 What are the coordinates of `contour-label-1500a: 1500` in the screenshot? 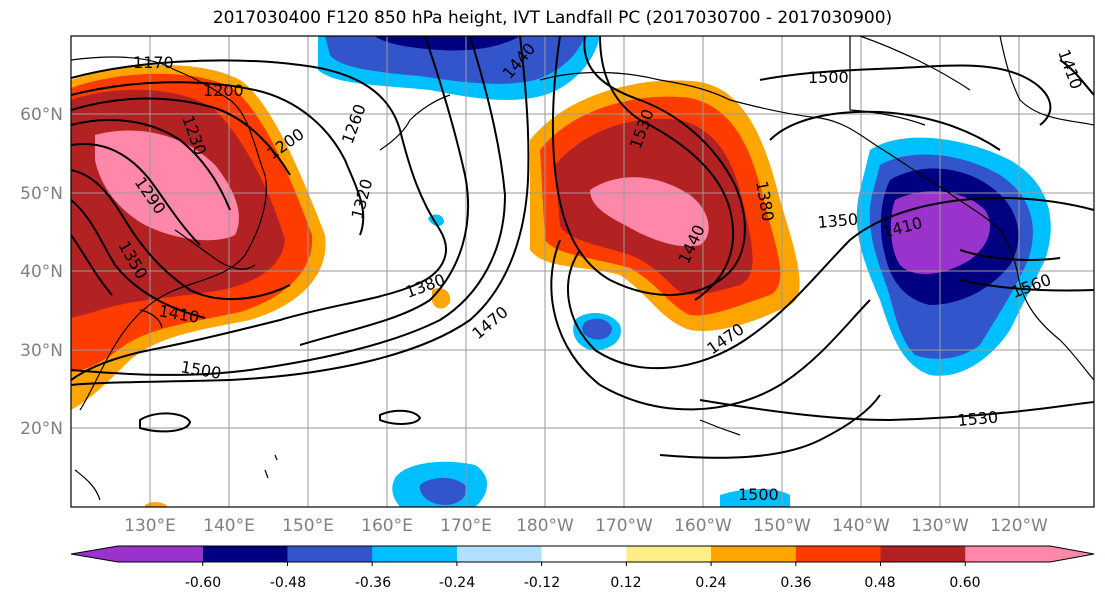 It's located at (828, 77).